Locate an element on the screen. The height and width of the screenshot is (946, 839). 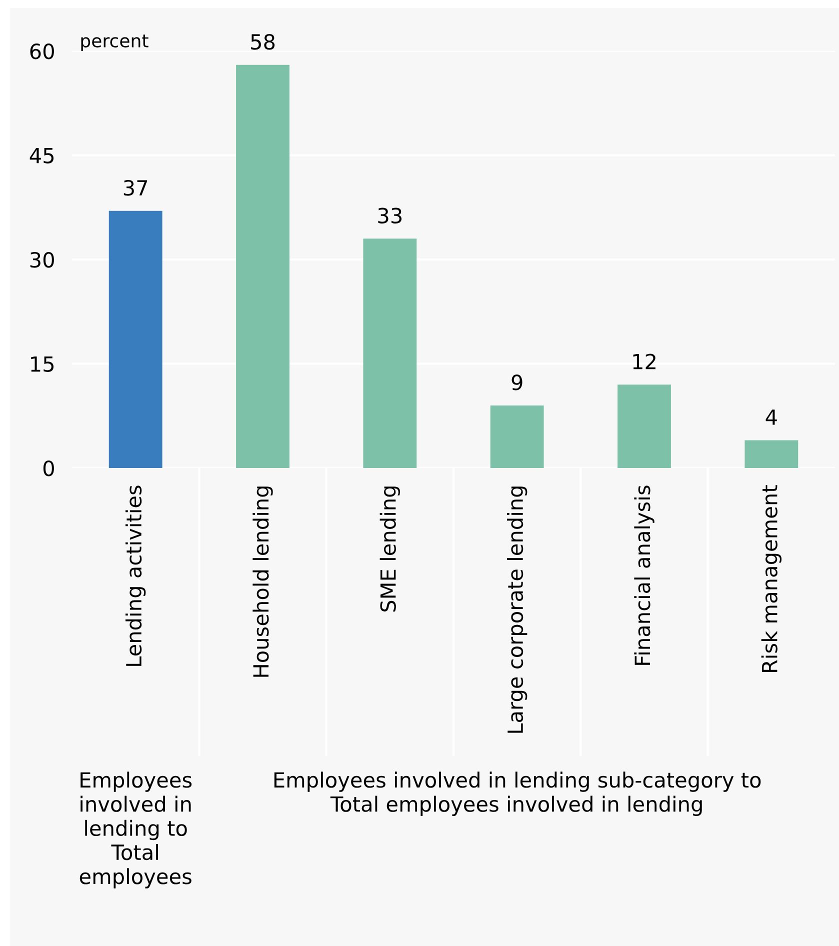
x-tick-label: Lending activities is located at coordinates (136, 576).